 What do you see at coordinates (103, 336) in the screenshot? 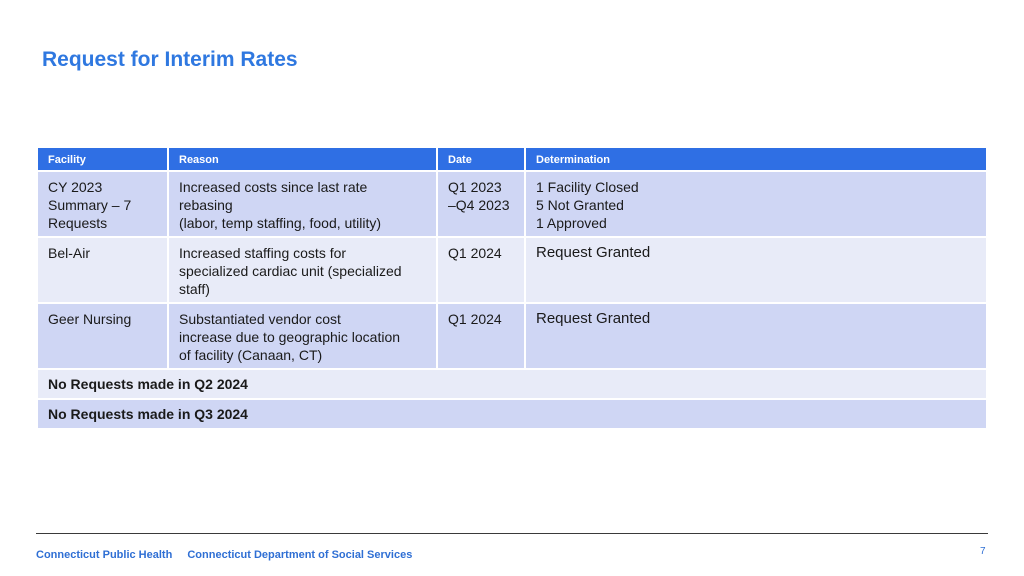
I see `facility-cell: Geer Nursing` at bounding box center [103, 336].